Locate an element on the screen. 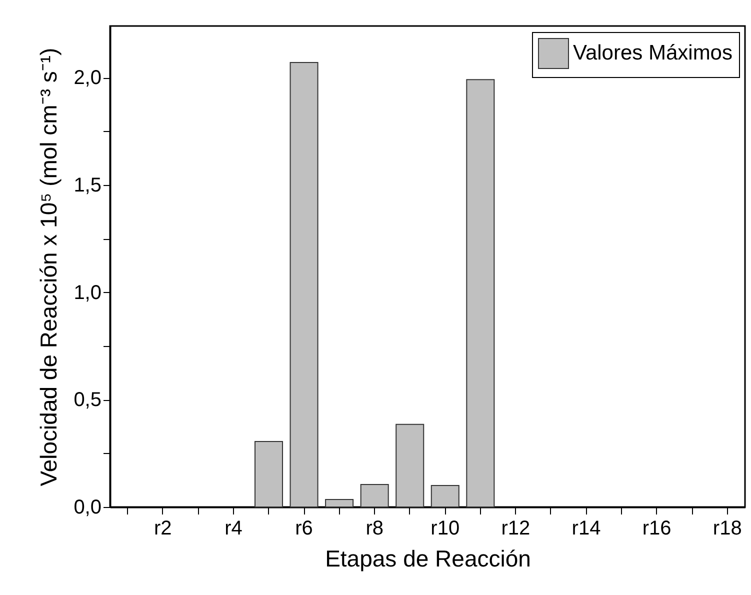 This screenshot has width=751, height=595. y-tick-label: 0,5 is located at coordinates (88, 400).